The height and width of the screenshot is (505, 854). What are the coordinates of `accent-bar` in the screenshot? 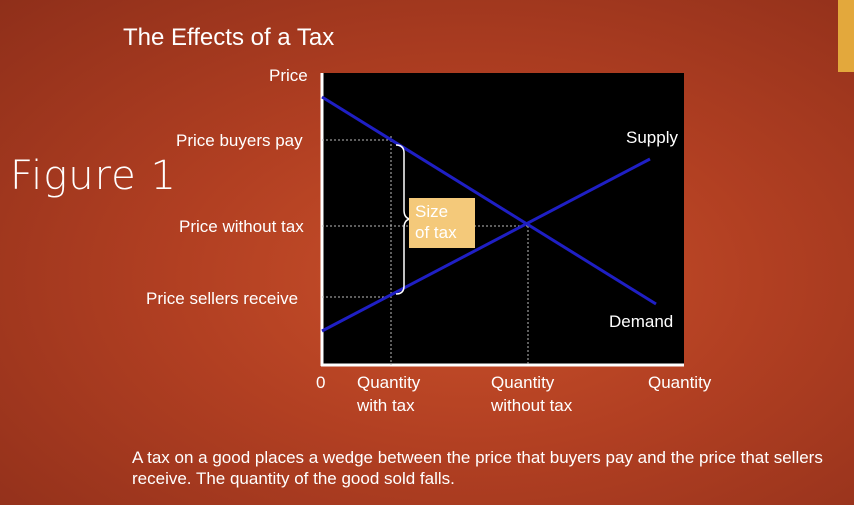 It's located at (846, 36).